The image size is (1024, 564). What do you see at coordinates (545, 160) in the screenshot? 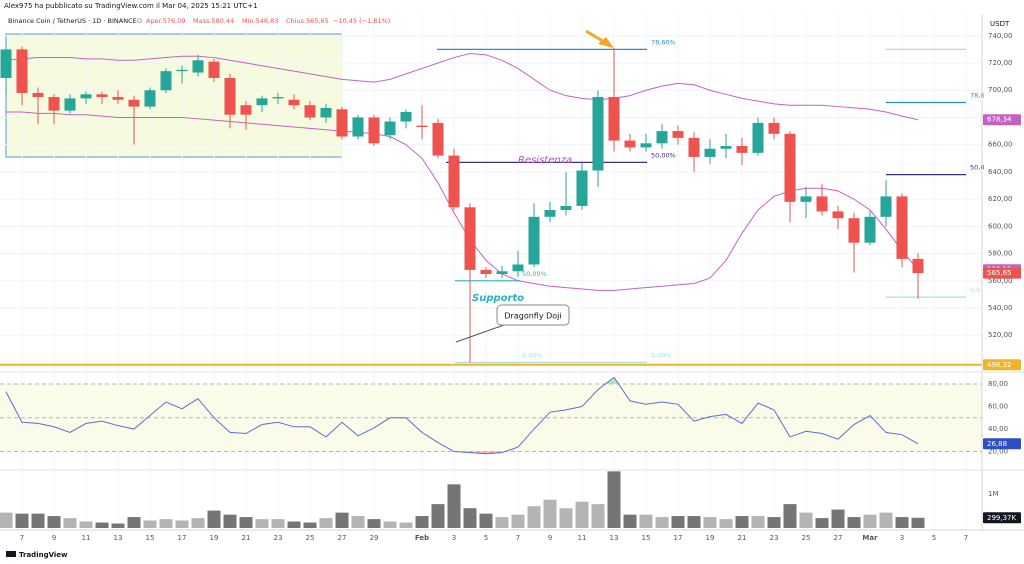
I see `resistance-label: Resistenza` at bounding box center [545, 160].